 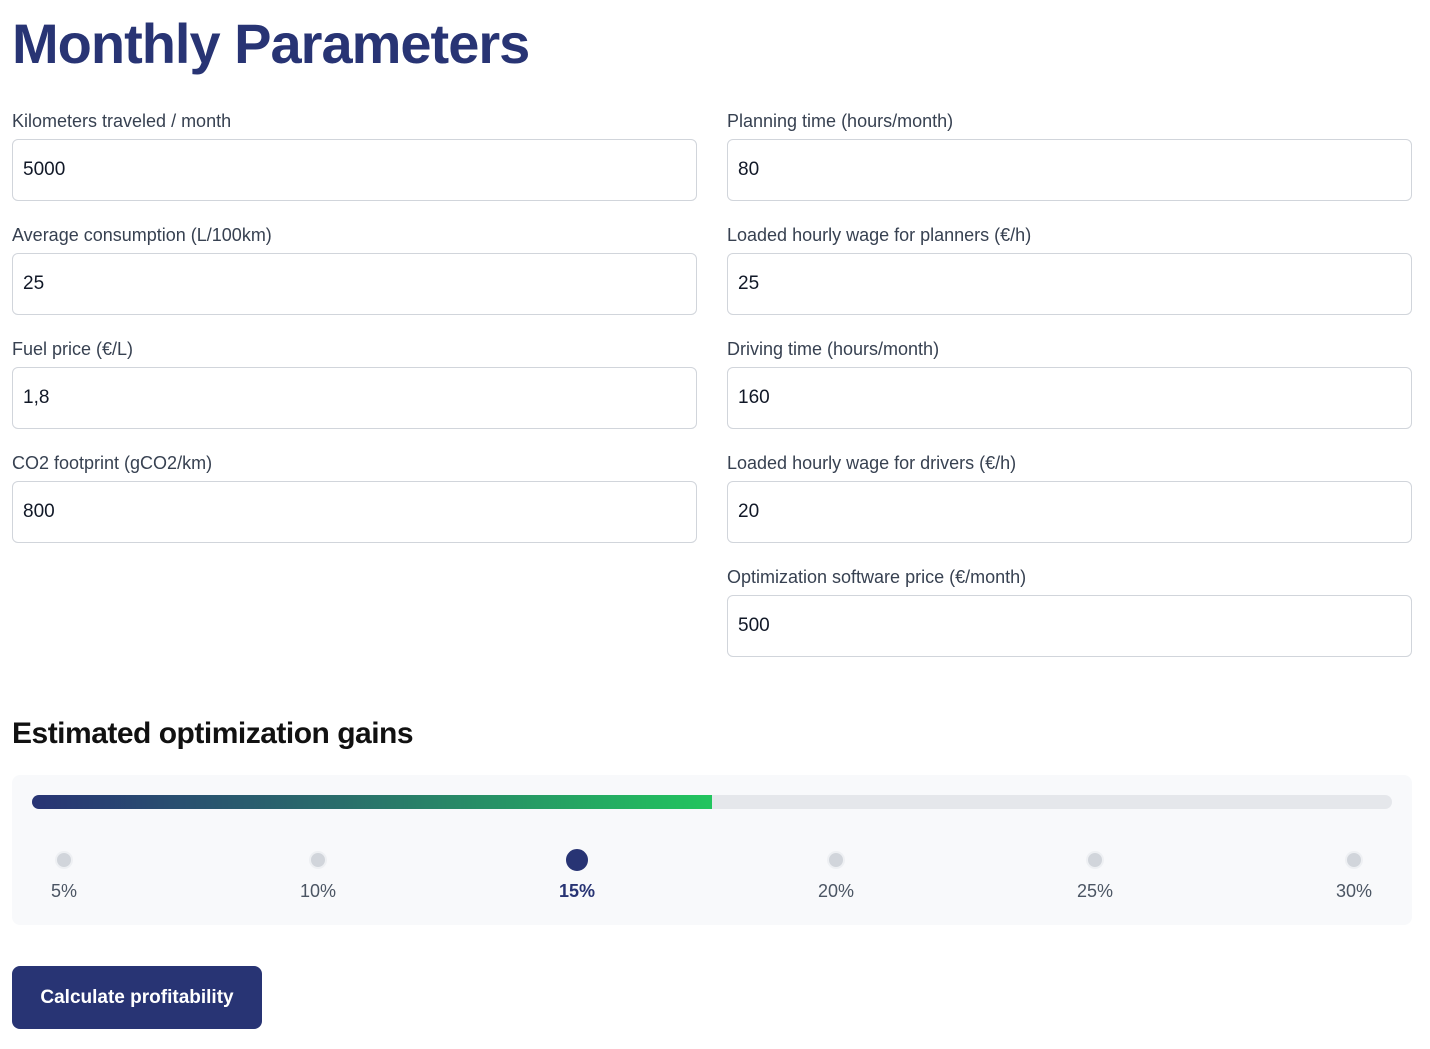 What do you see at coordinates (1354, 891) in the screenshot?
I see `tick-label: 30%` at bounding box center [1354, 891].